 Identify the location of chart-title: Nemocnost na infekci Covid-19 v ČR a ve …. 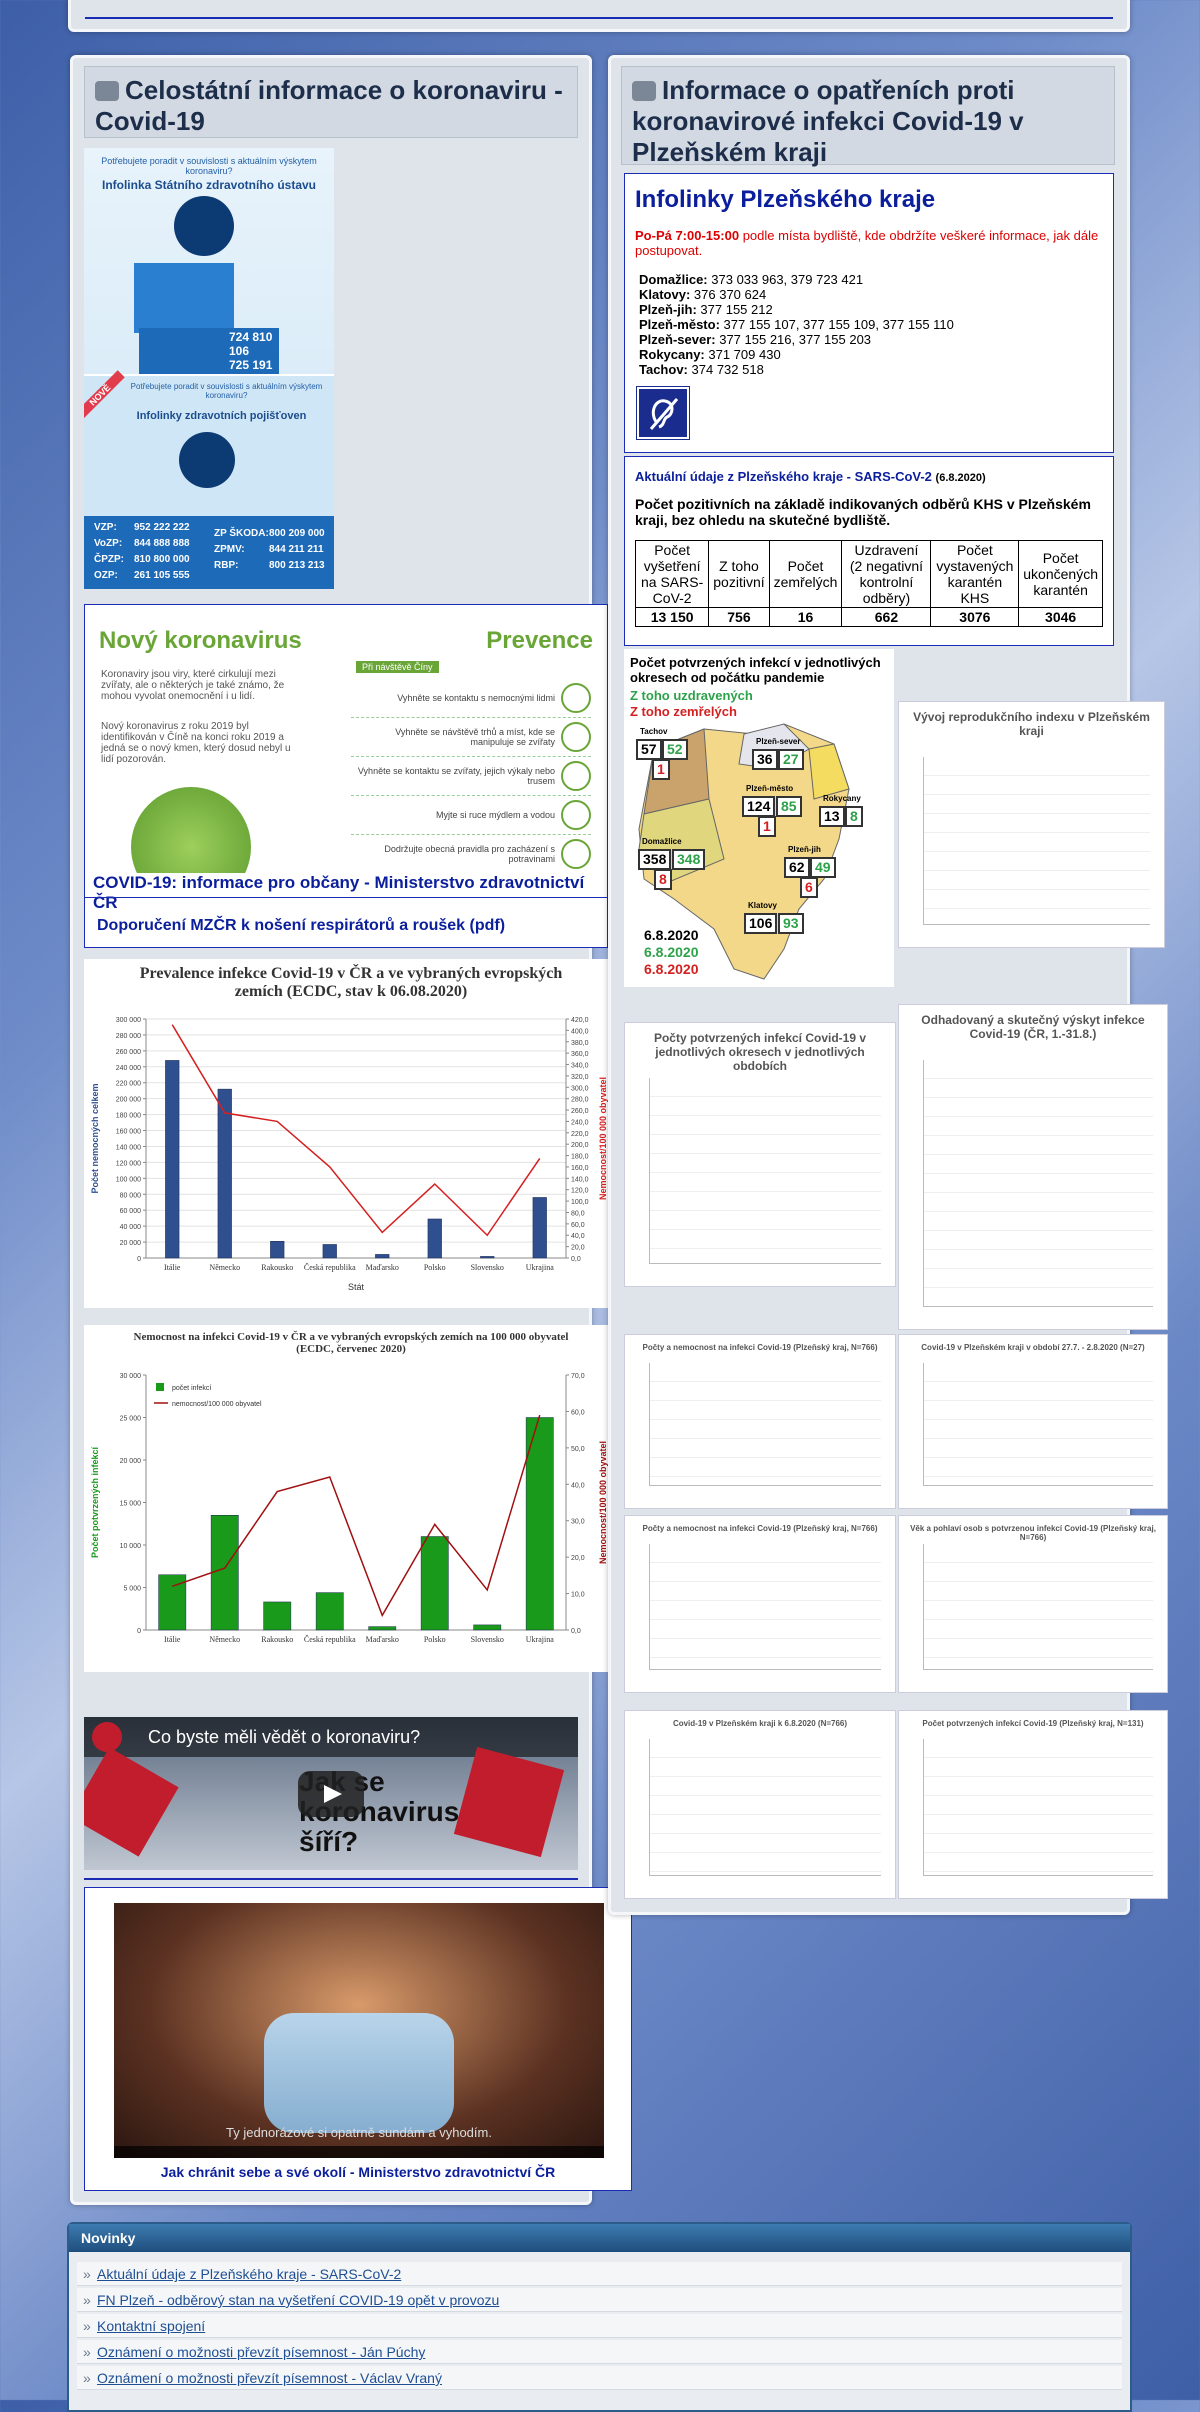
(351, 1343).